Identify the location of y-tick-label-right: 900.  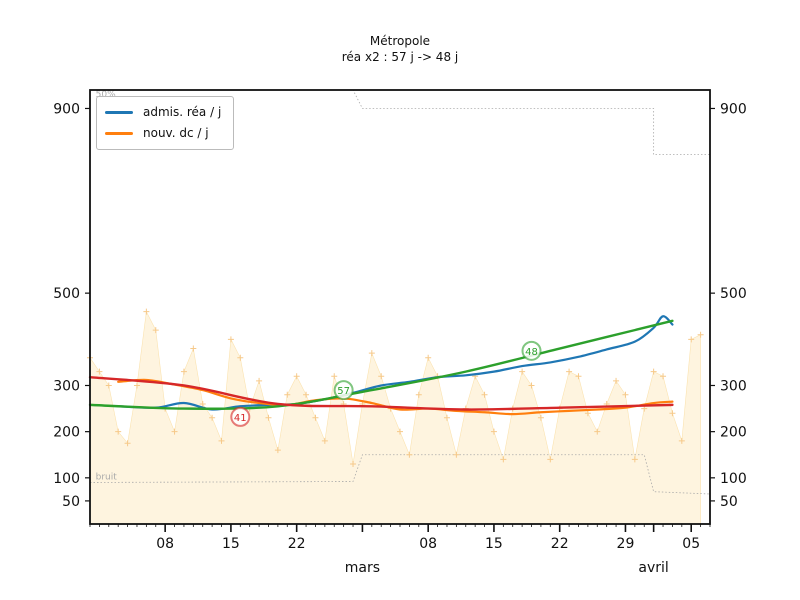
(733, 109).